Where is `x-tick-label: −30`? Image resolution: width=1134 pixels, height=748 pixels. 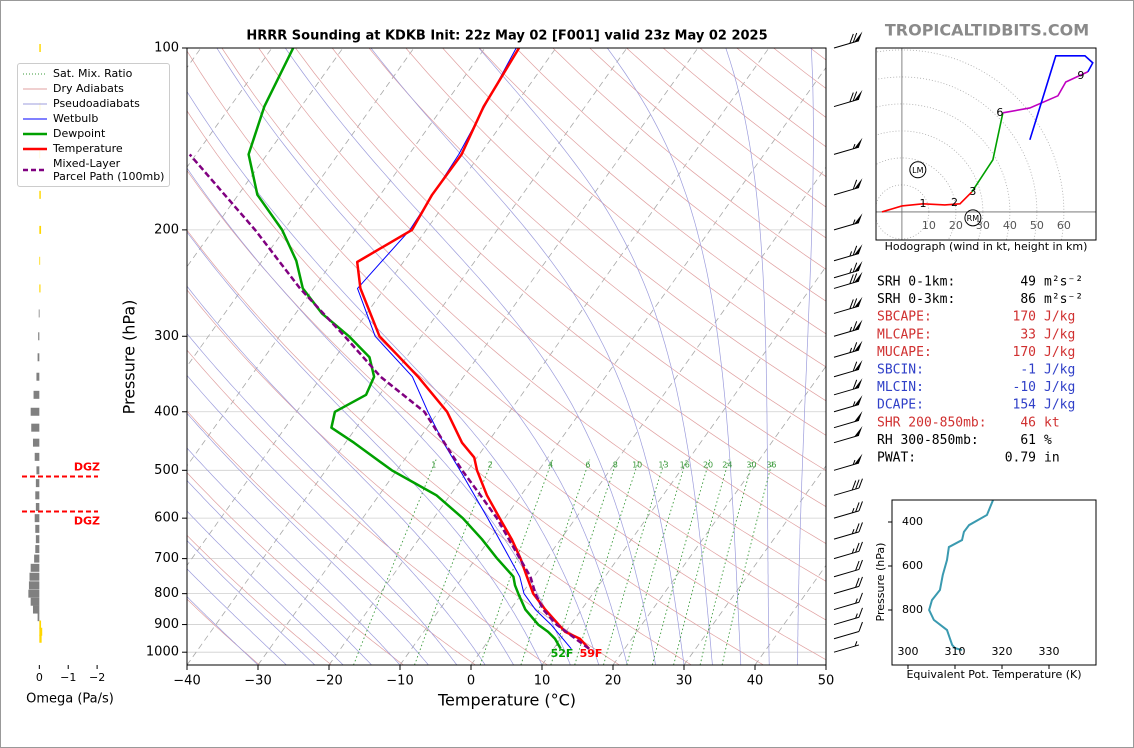
x-tick-label: −30 is located at coordinates (257, 681).